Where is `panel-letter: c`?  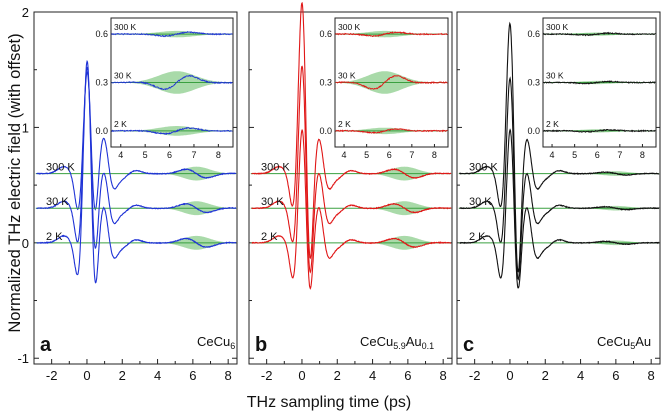
panel-letter: c is located at coordinates (468, 345).